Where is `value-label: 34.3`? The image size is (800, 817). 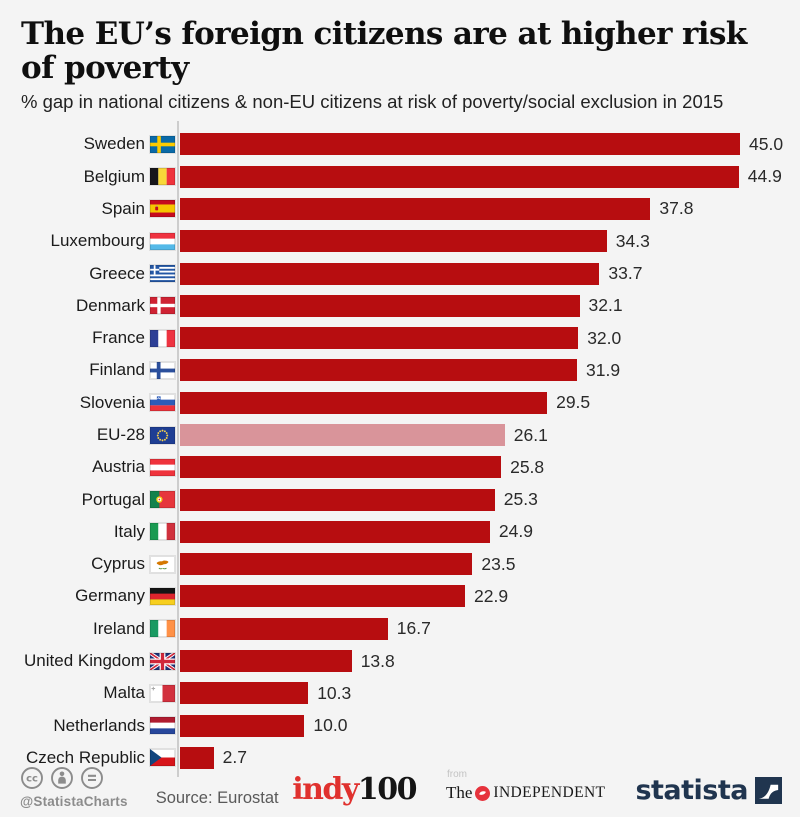 value-label: 34.3 is located at coordinates (632, 240).